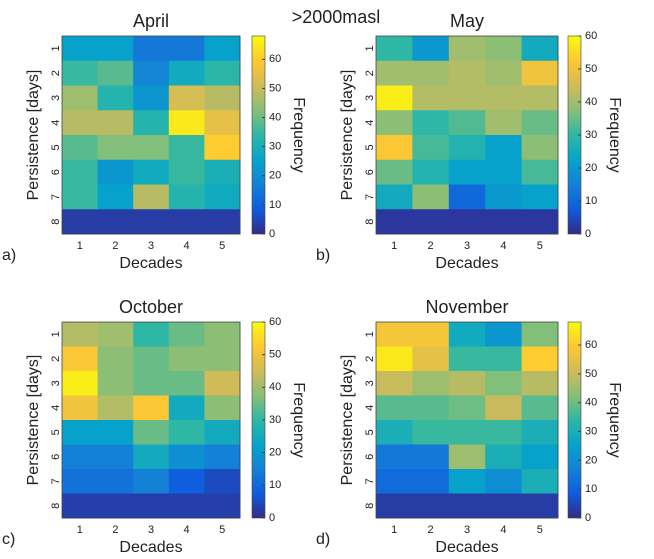 The height and width of the screenshot is (559, 654). Describe the element at coordinates (336, 17) in the screenshot. I see `figure-title: >2000masl` at that location.